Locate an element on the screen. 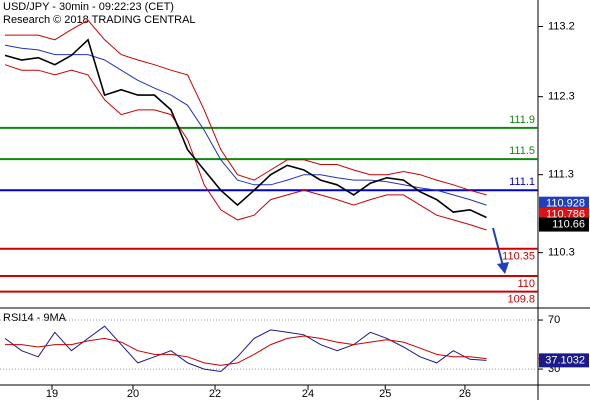  x-tick-label: 25 is located at coordinates (385, 394).